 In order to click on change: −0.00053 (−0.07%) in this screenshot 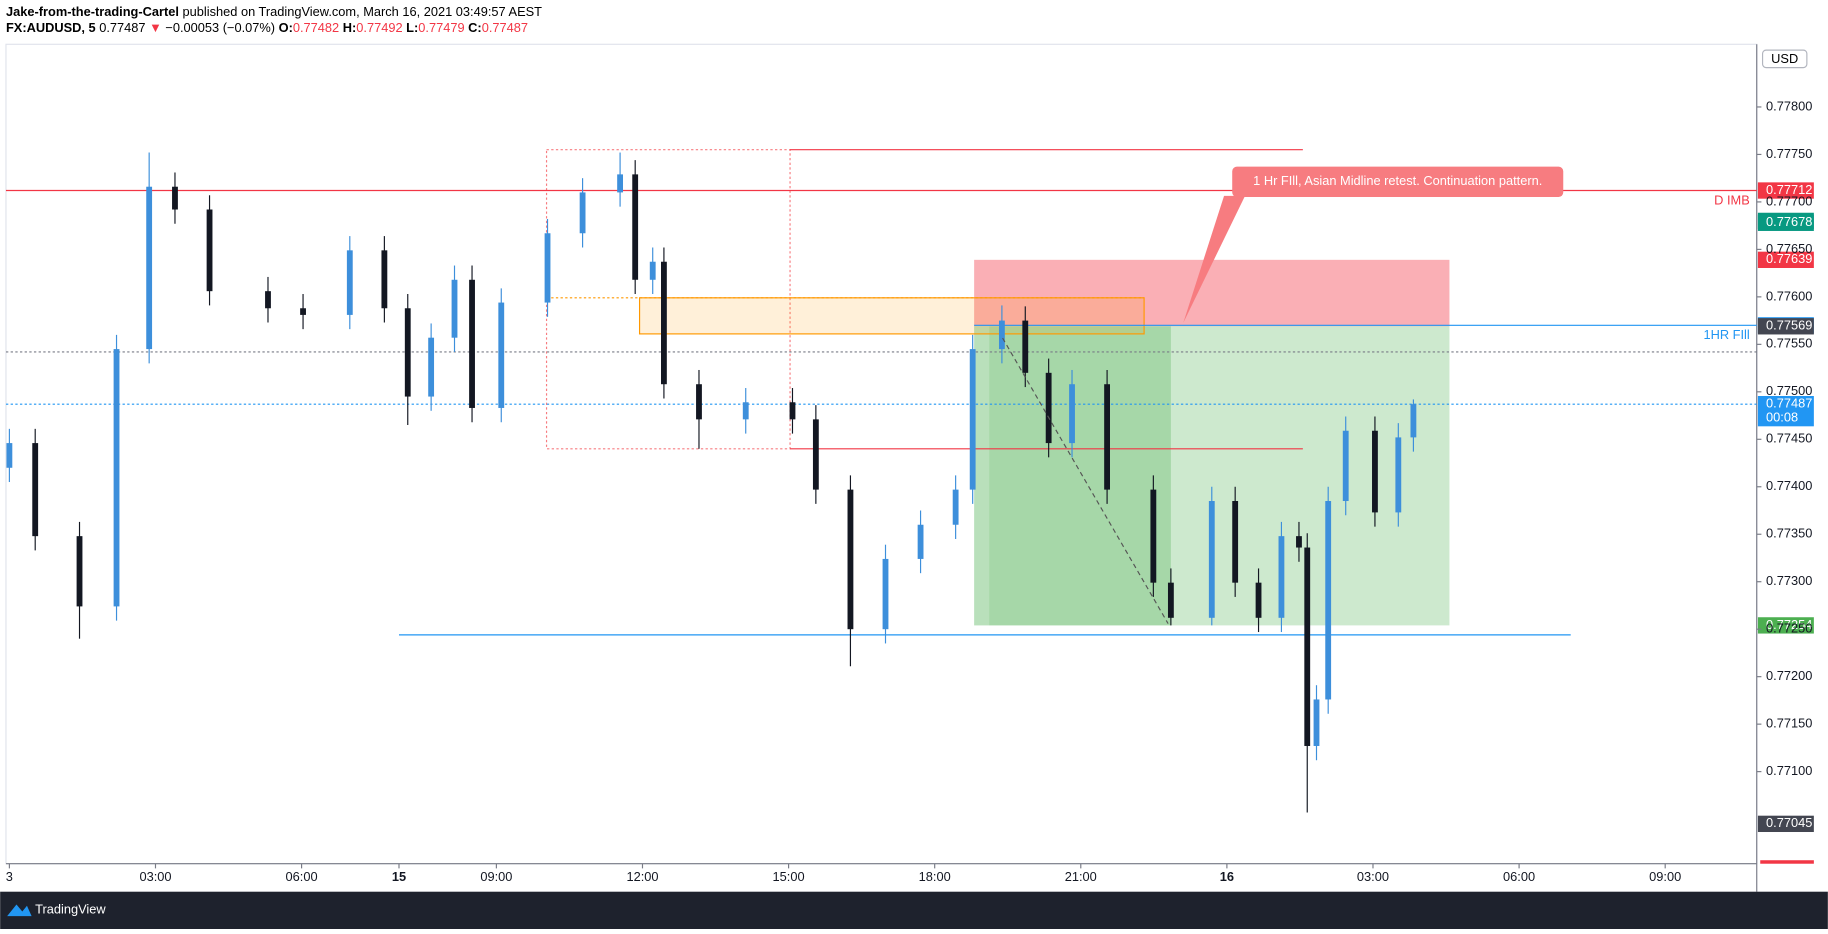, I will do `click(220, 28)`.